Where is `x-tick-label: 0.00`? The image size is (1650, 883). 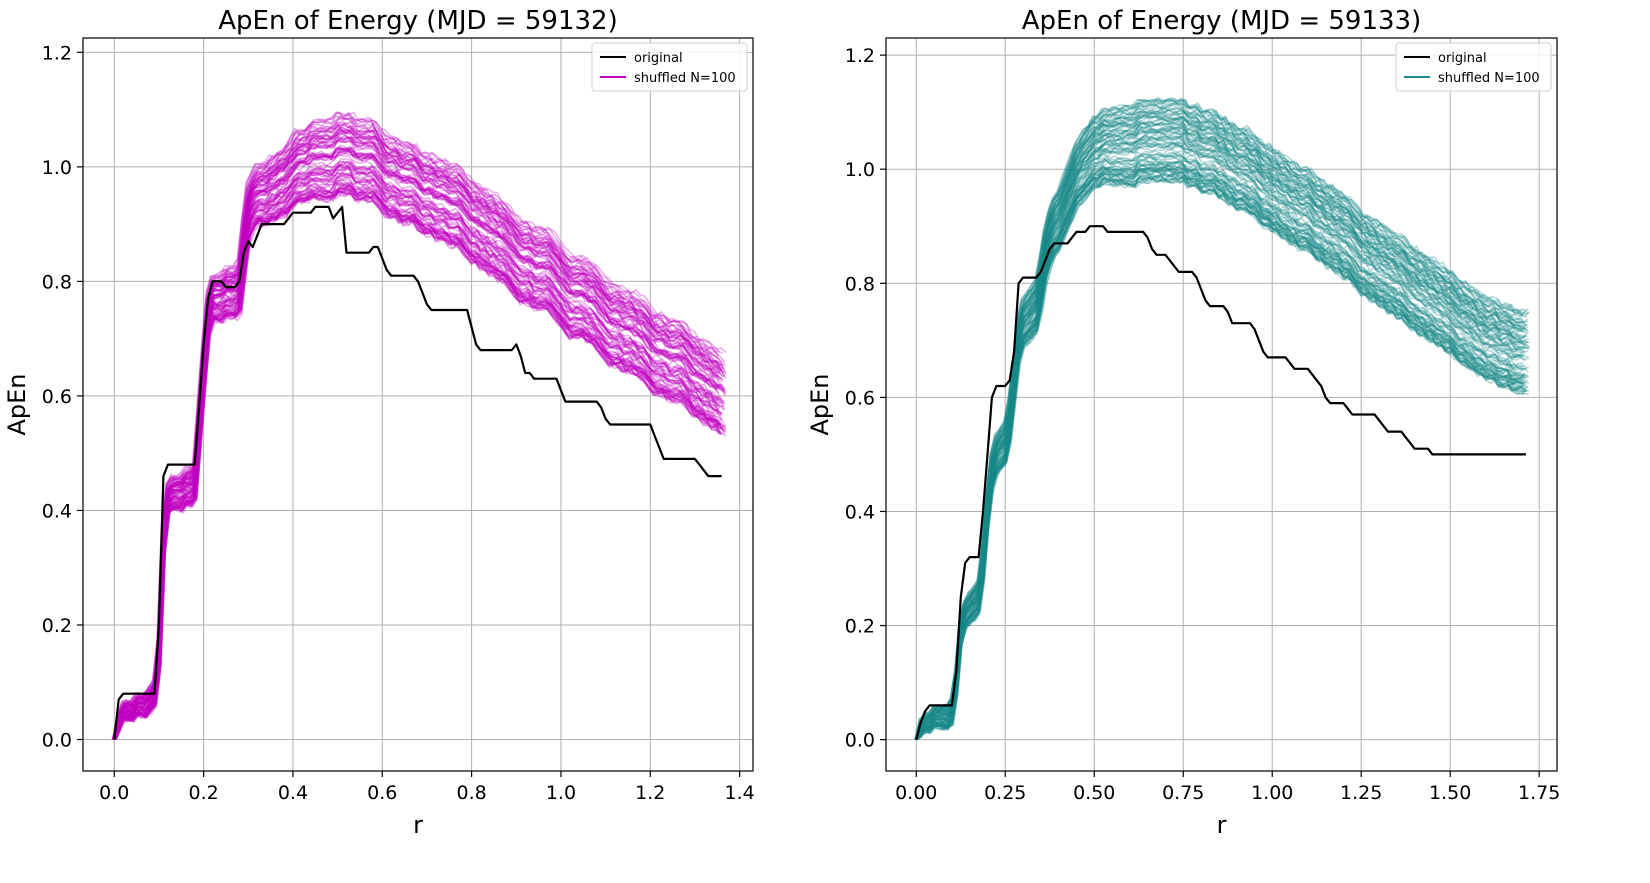
x-tick-label: 0.00 is located at coordinates (916, 793).